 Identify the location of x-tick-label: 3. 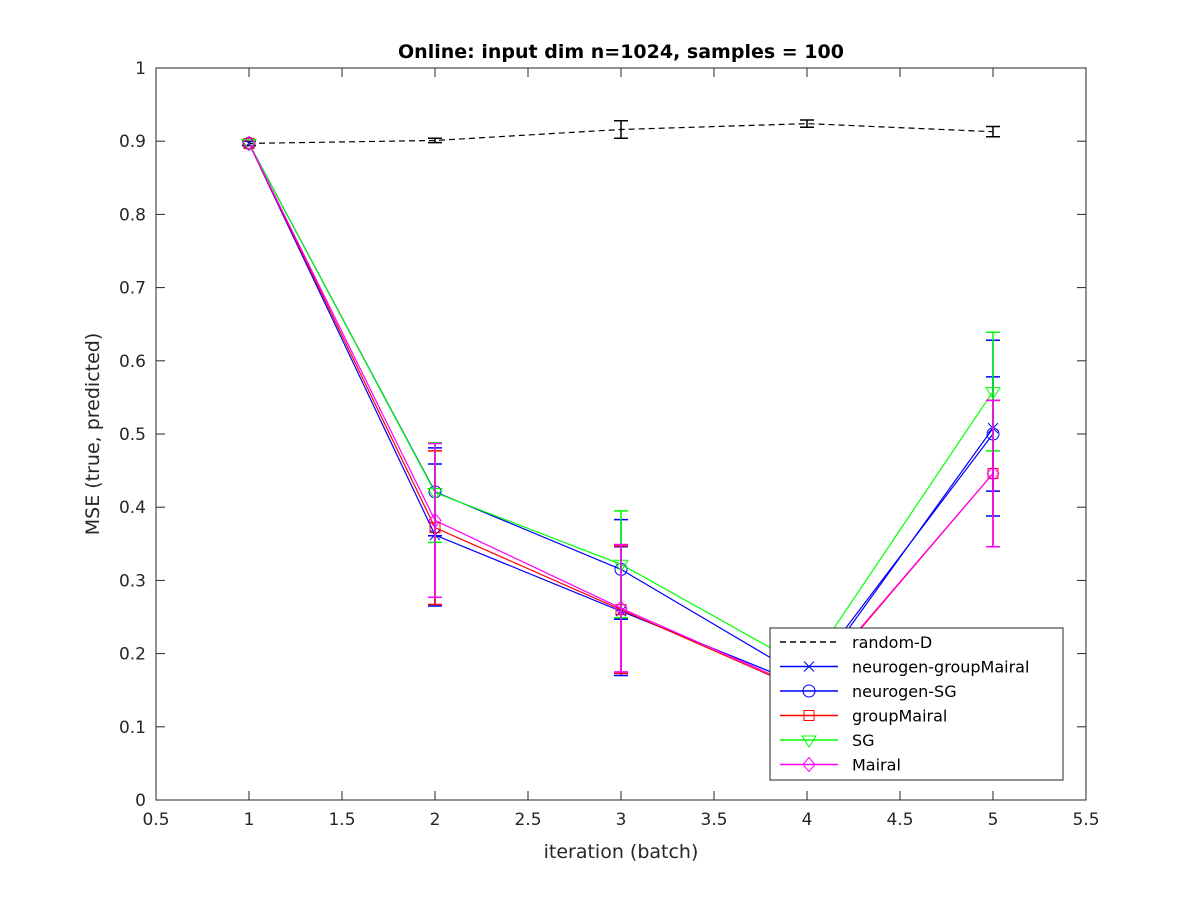
(621, 820).